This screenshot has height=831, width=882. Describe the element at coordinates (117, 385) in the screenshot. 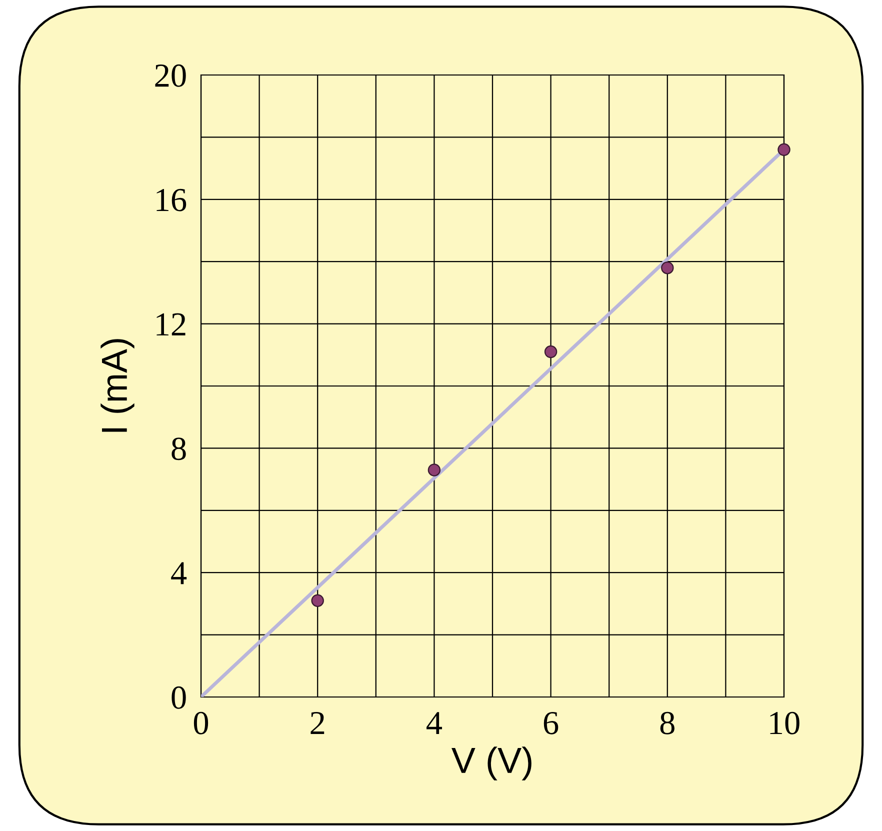

I see `y-axis-title: I (mA)` at that location.